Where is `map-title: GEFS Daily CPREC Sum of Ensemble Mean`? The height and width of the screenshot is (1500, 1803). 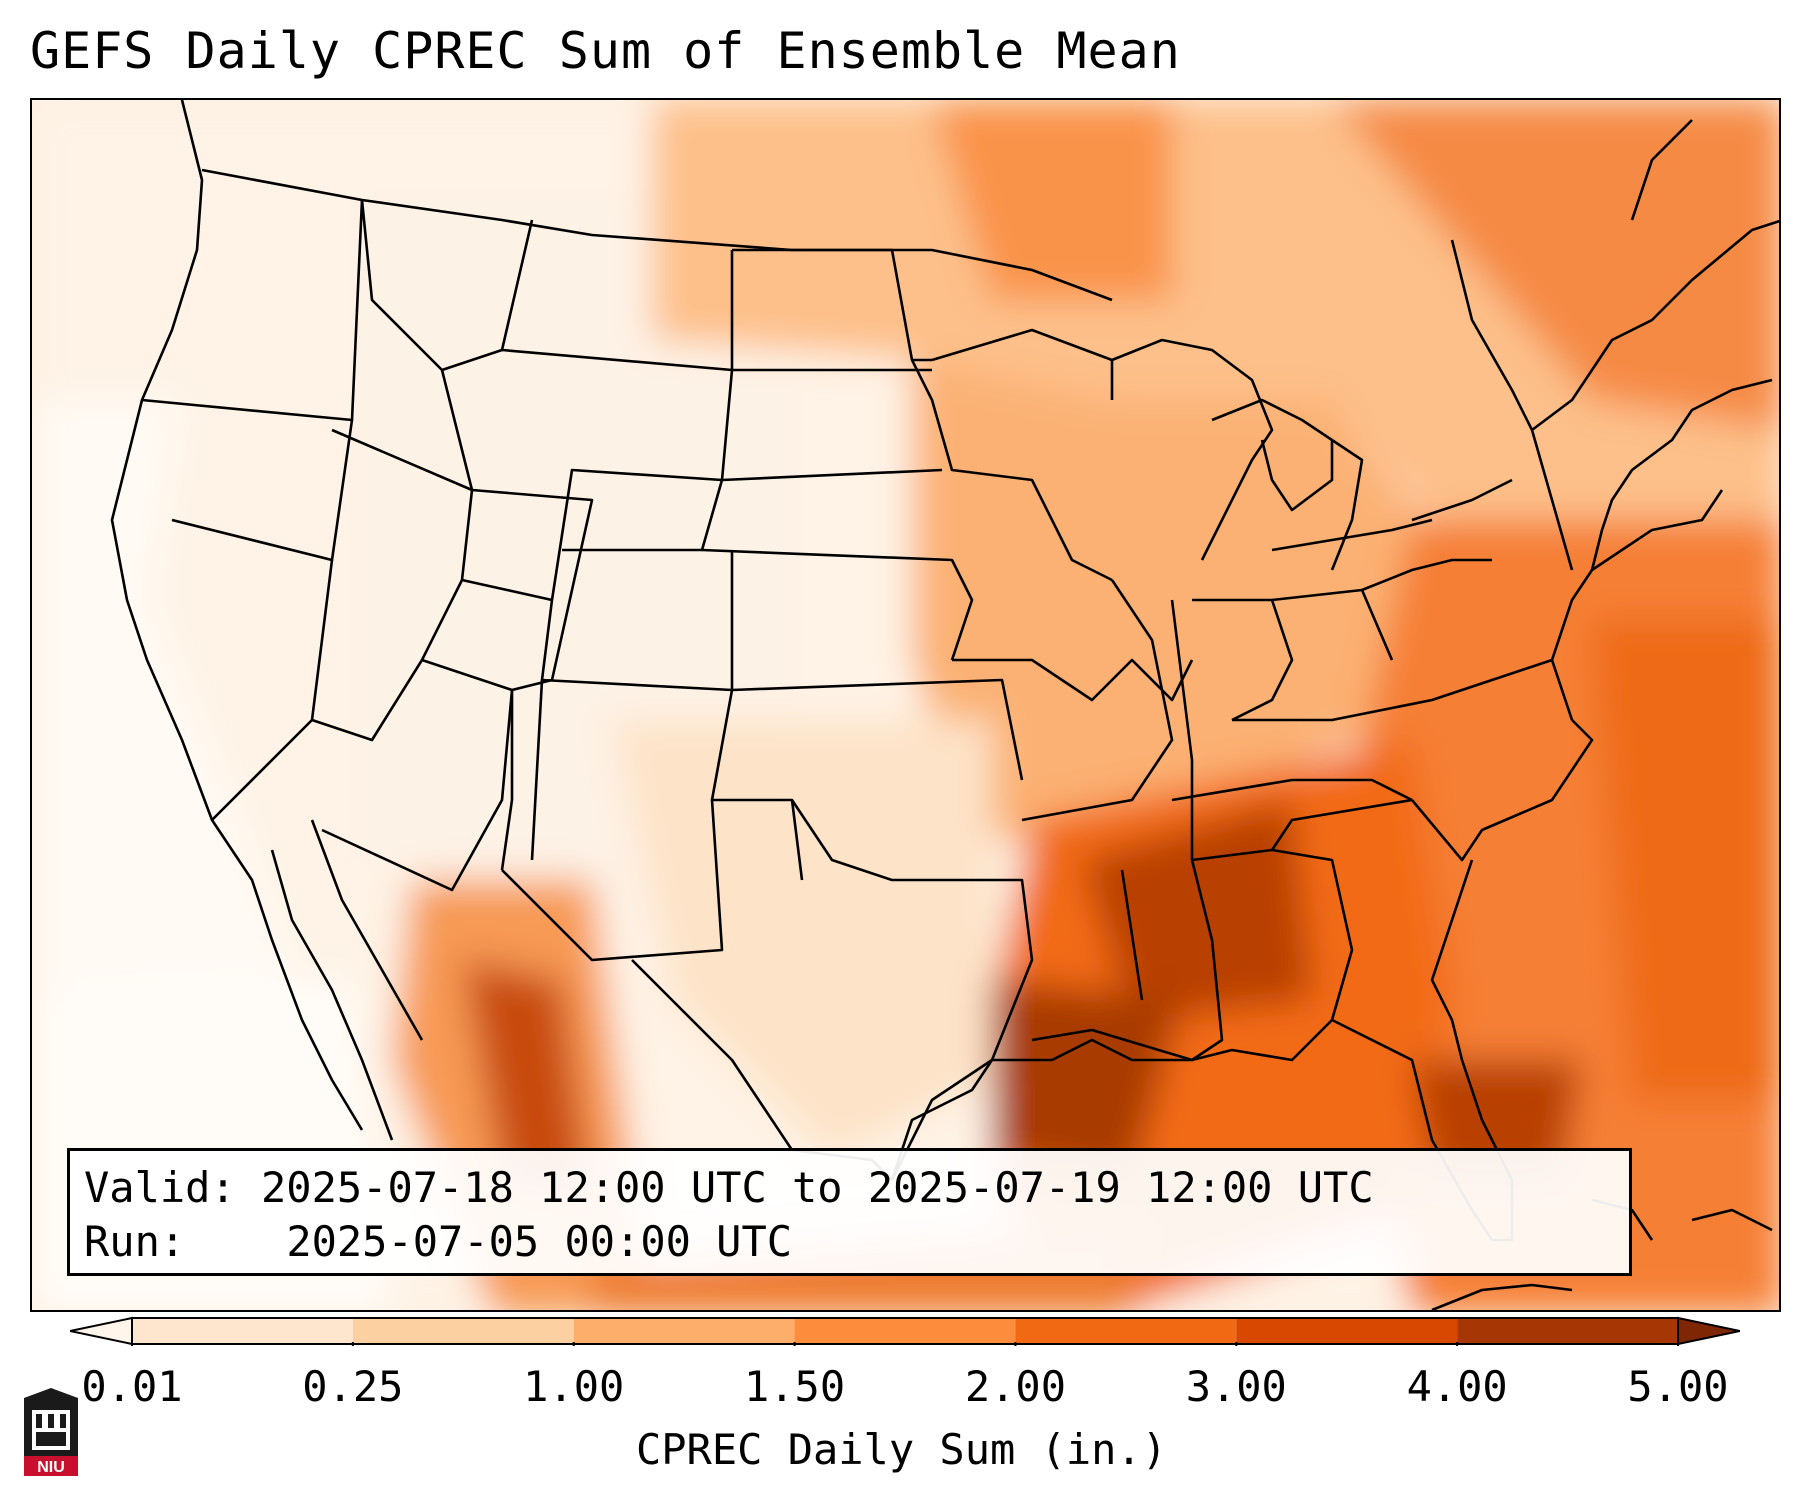
map-title: GEFS Daily CPREC Sum of Ensemble Mean is located at coordinates (605, 51).